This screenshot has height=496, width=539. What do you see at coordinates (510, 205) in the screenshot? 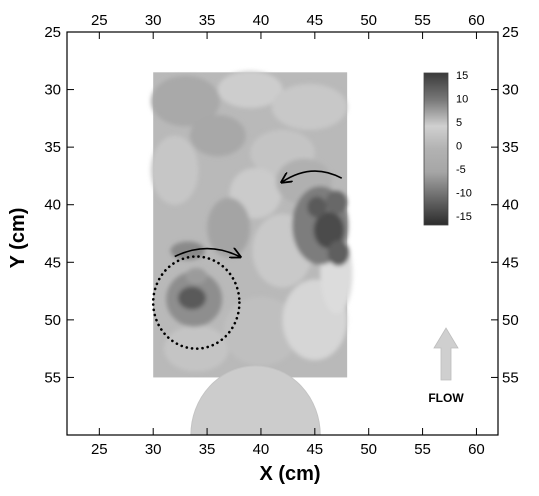
I see `y-tick-label-right-3: 40` at bounding box center [510, 205].